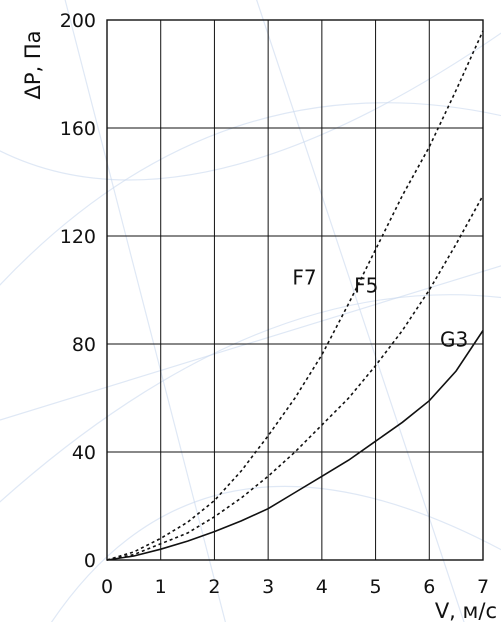 This screenshot has height=626, width=501. I want to click on y-axis-label: ΔP, Па, so click(33, 64).